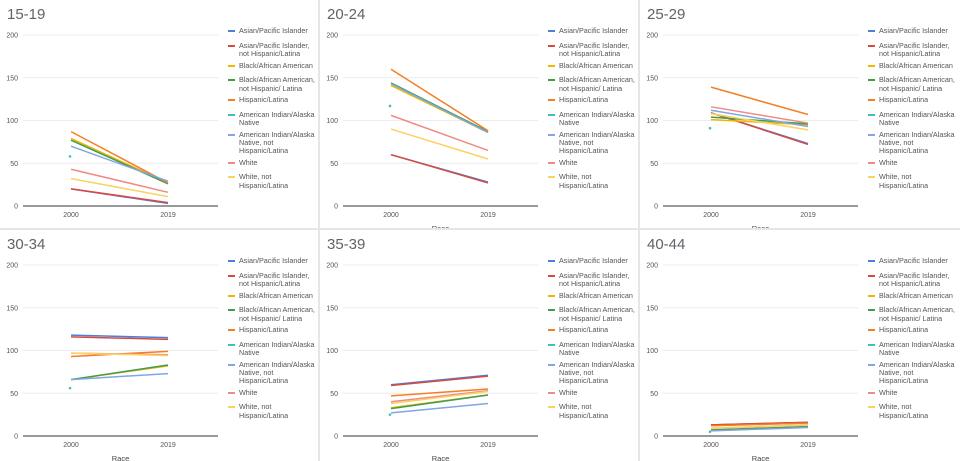 The image size is (960, 461). Describe the element at coordinates (666, 14) in the screenshot. I see `chart-title: 25-29` at that location.